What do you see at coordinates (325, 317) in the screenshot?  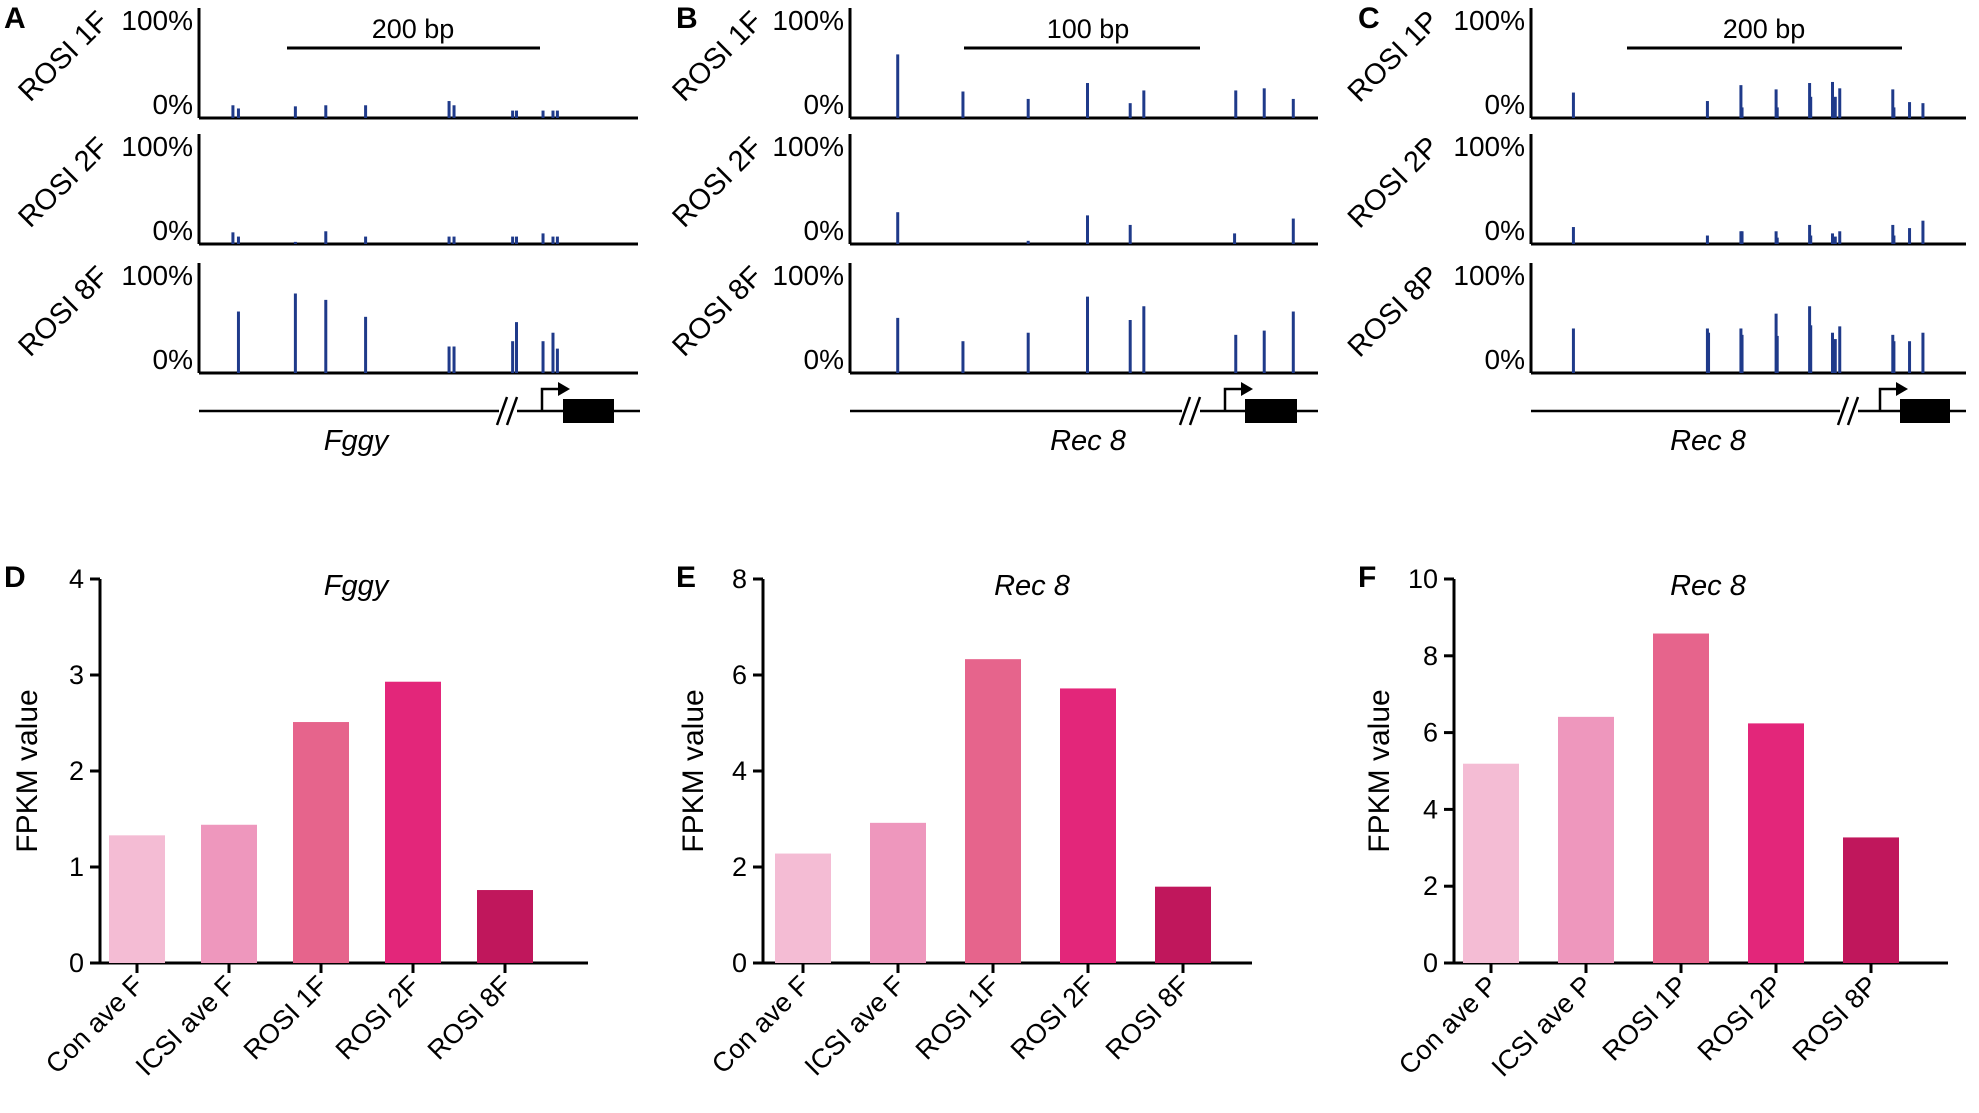 I see `track-row: 100% 0% ROSI 8F` at bounding box center [325, 317].